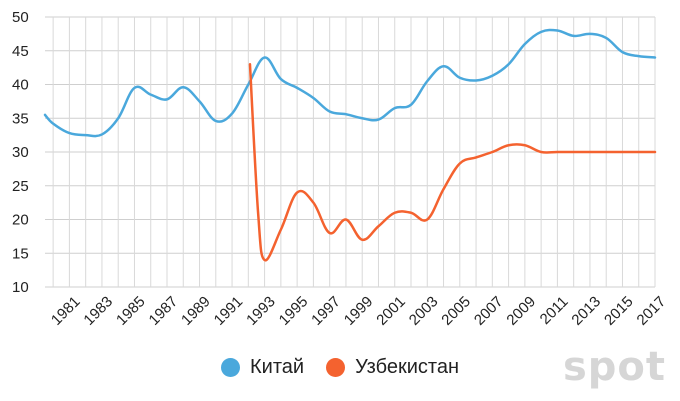  What do you see at coordinates (131, 311) in the screenshot?
I see `x-tick-label: 1985` at bounding box center [131, 311].